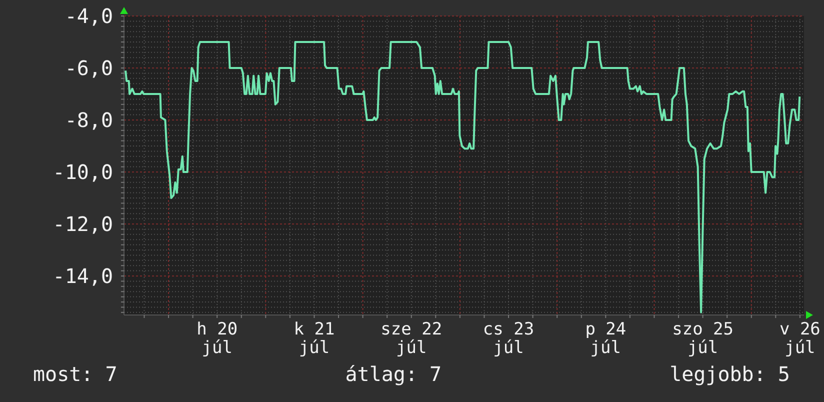 This screenshot has height=402, width=824. I want to click on x-tick-label: szo 25 júl, so click(703, 338).